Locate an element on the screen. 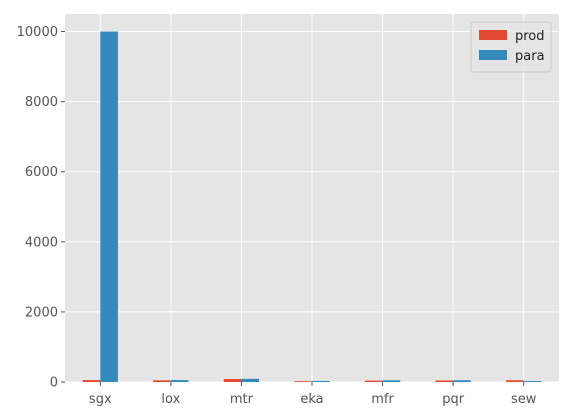  x-tick-label-mfr: mfr is located at coordinates (382, 399).